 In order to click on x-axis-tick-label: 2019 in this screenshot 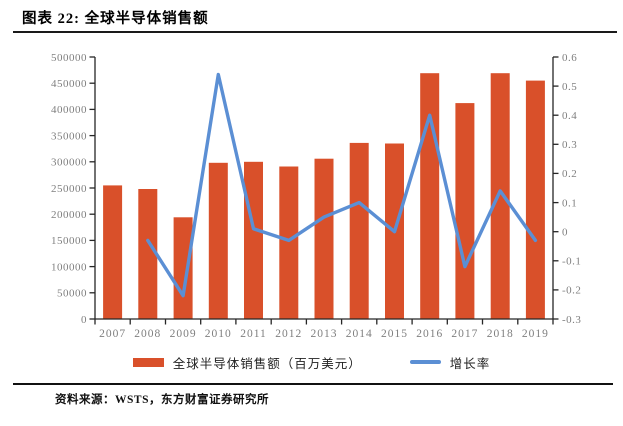, I will do `click(535, 334)`.